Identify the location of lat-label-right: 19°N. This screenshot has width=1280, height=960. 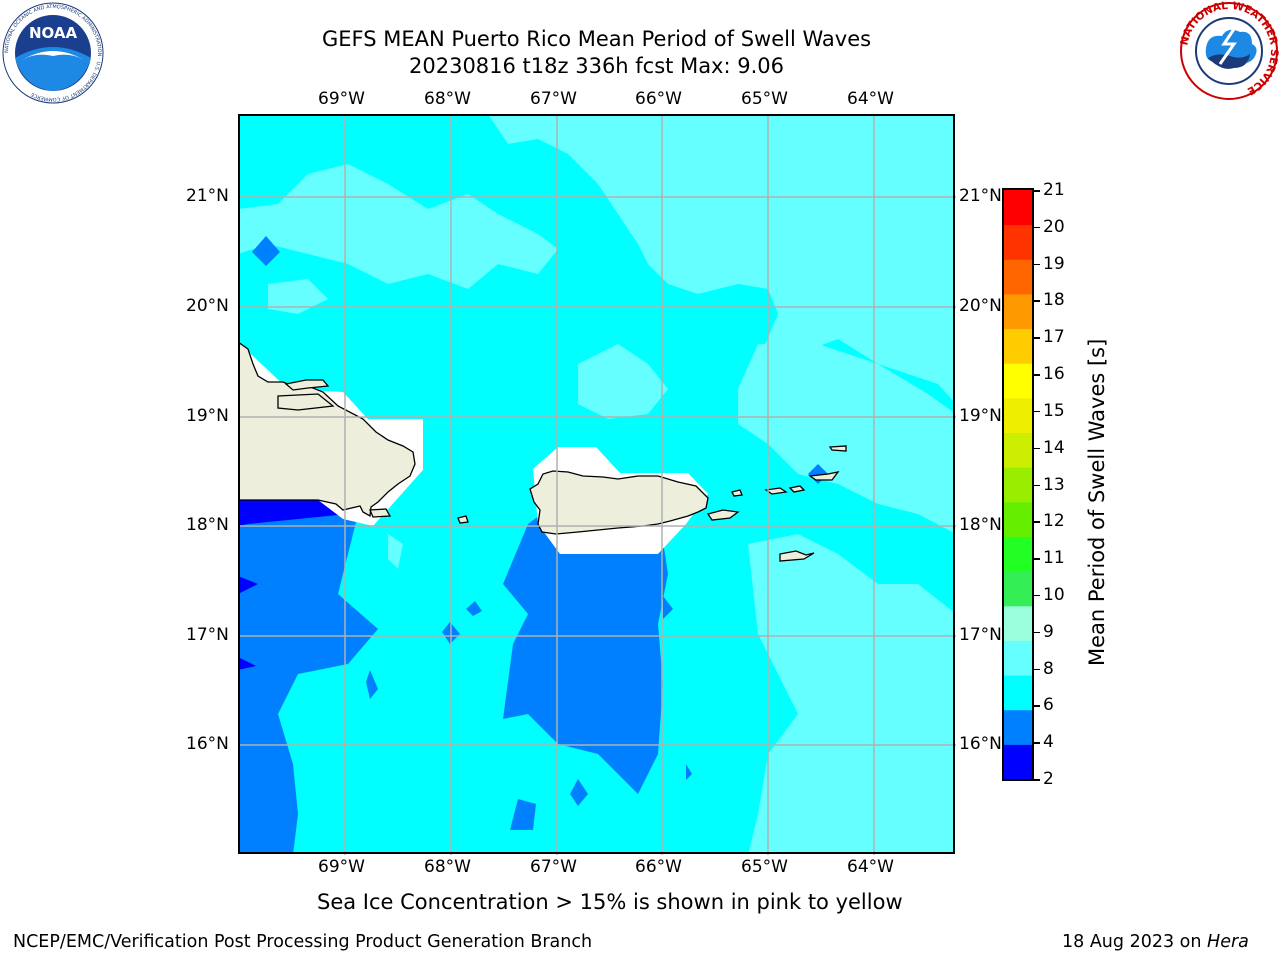
(980, 416).